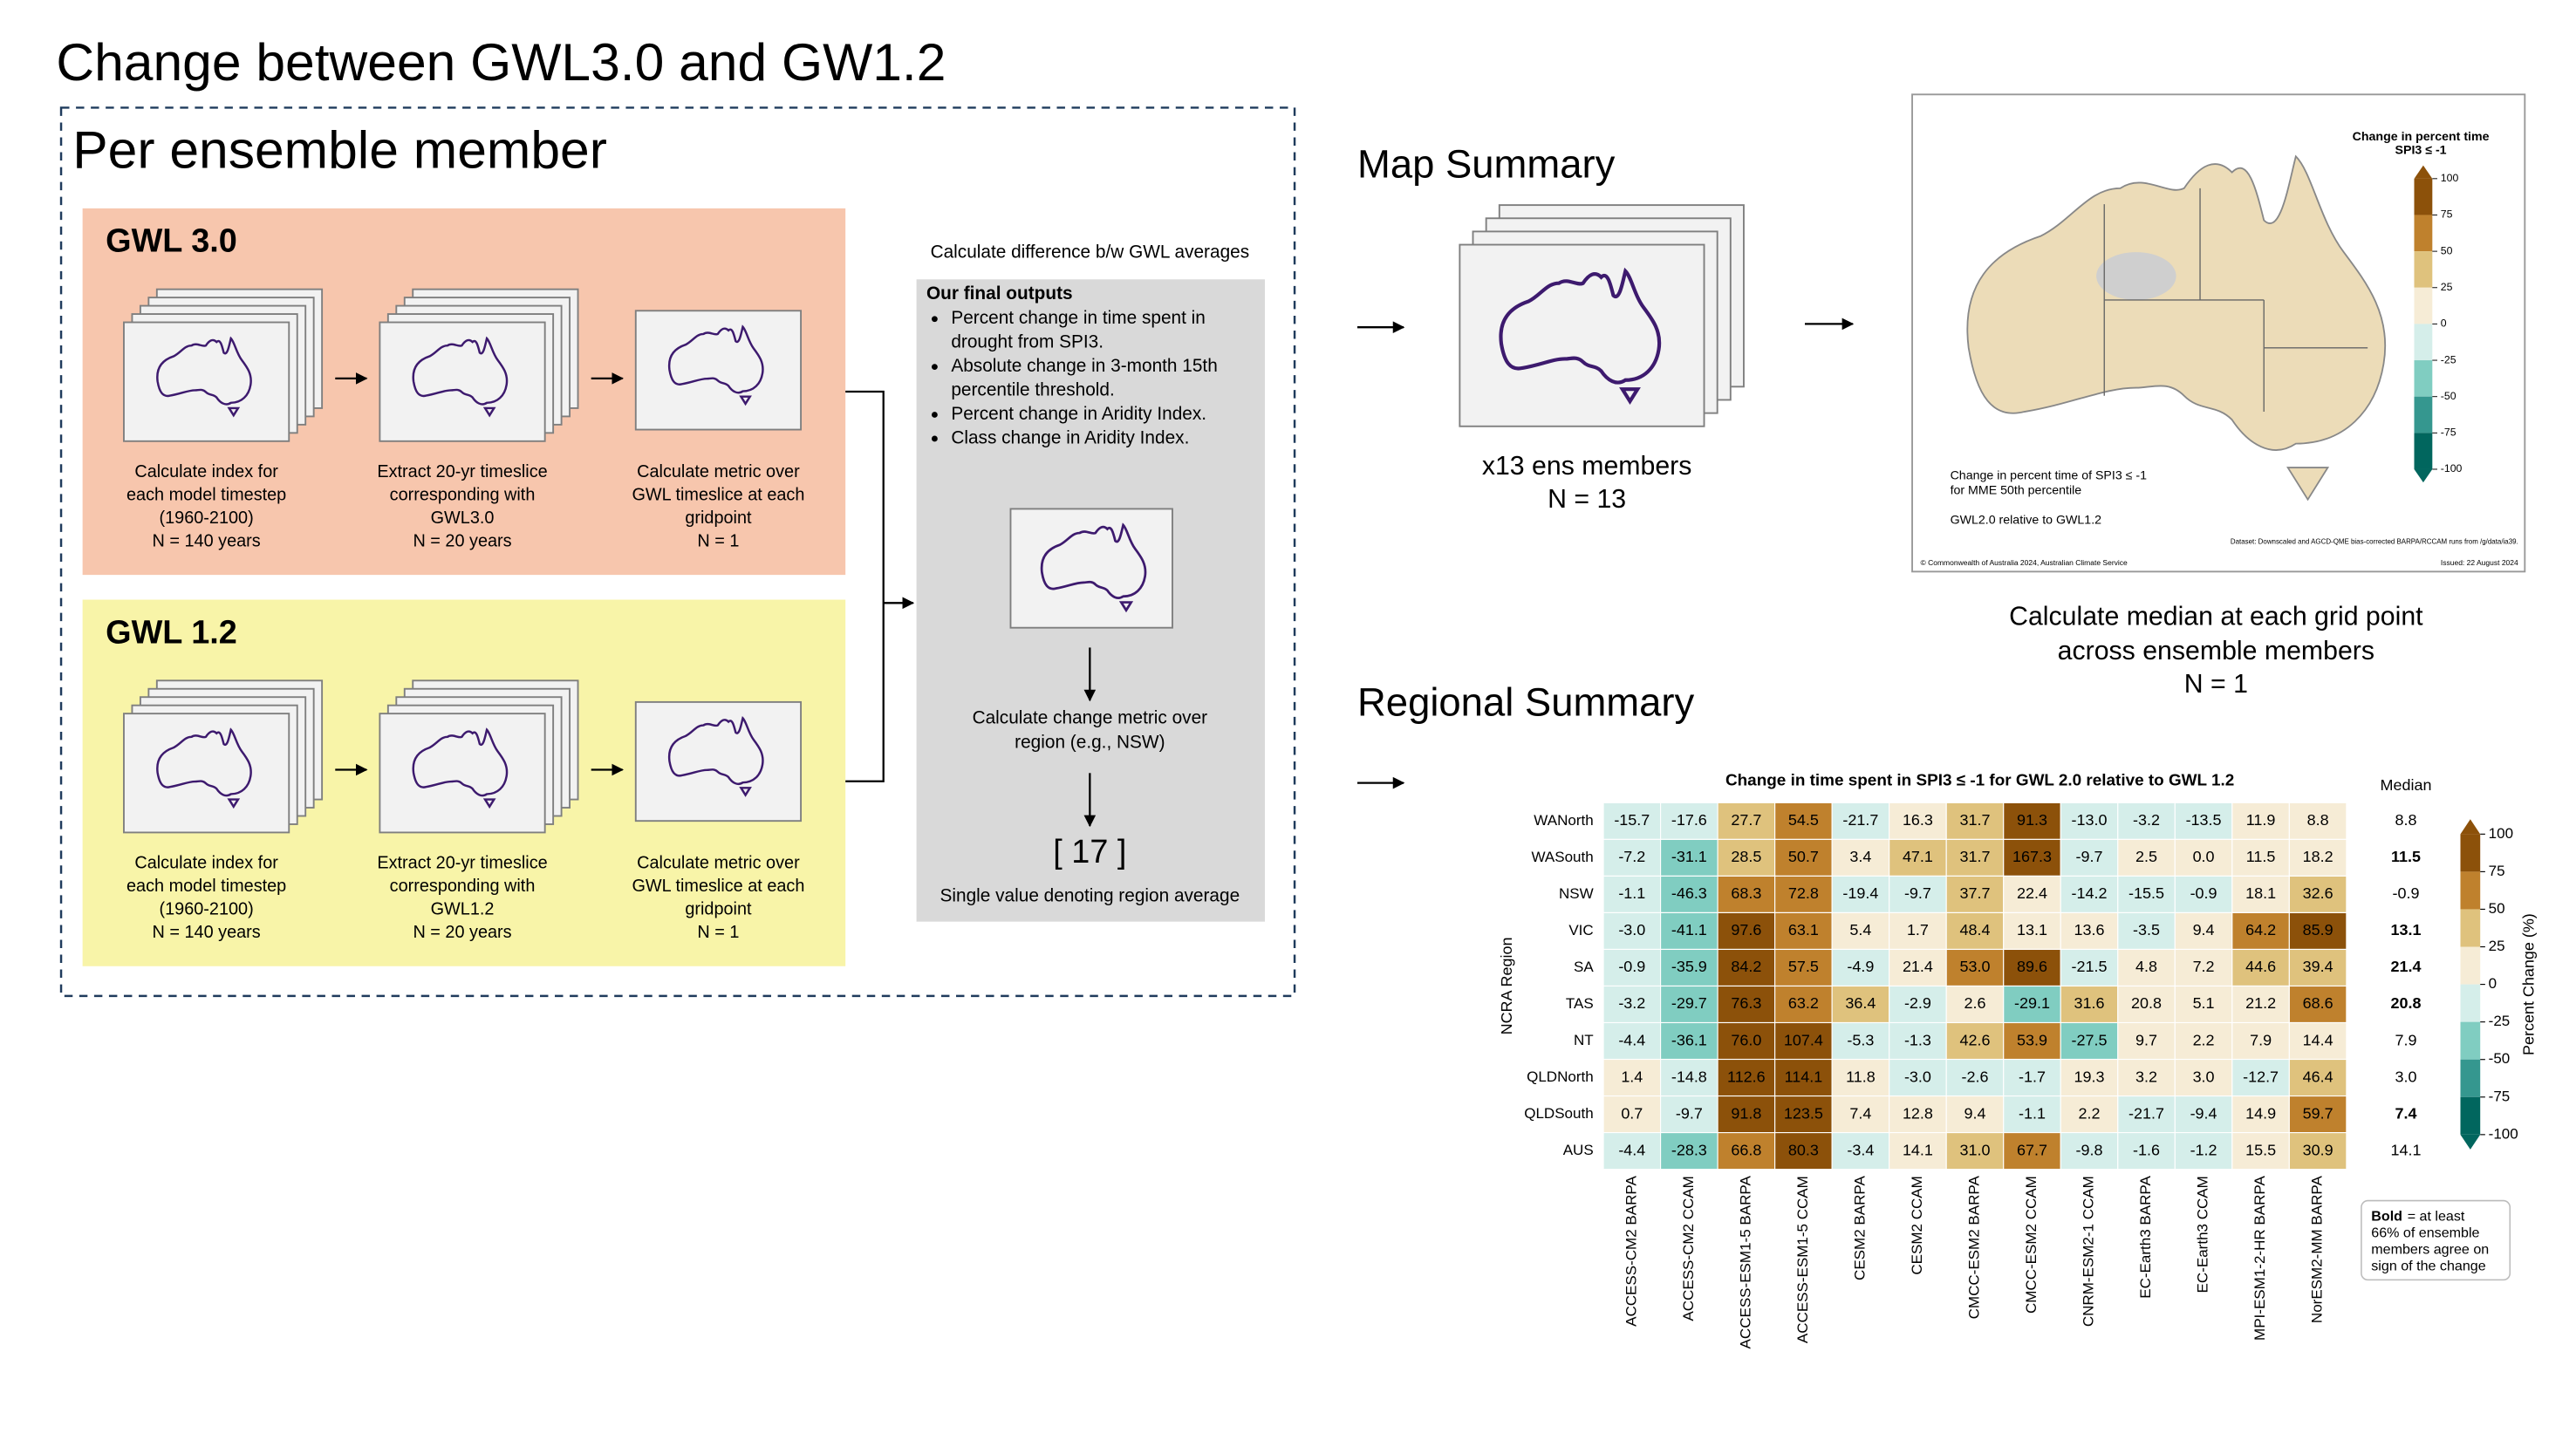  Describe the element at coordinates (1918, 856) in the screenshot. I see `cell-label: 47.1` at that location.